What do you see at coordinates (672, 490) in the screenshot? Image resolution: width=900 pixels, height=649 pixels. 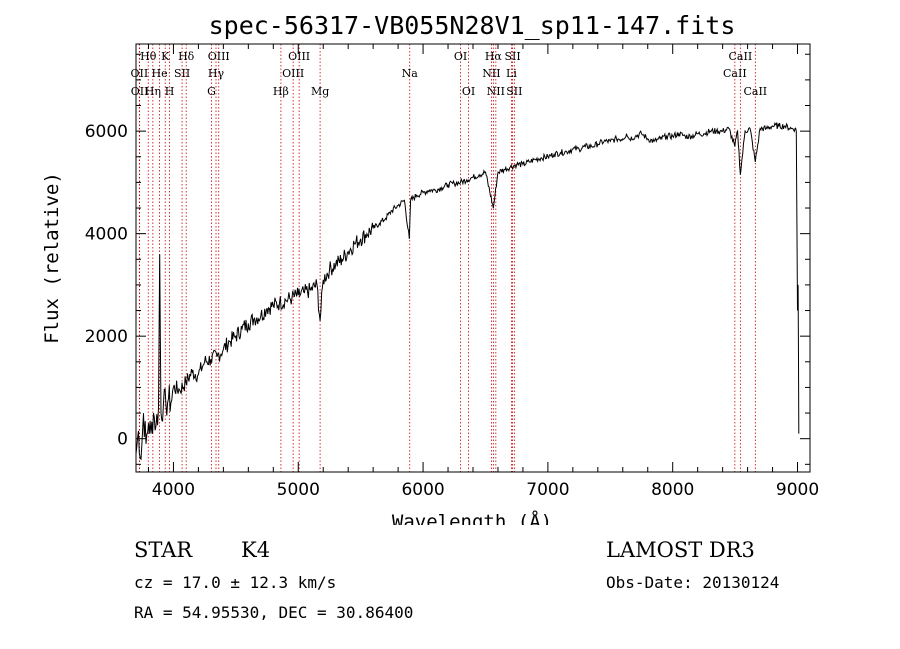 I see `x-tick-label: 8000` at bounding box center [672, 490].